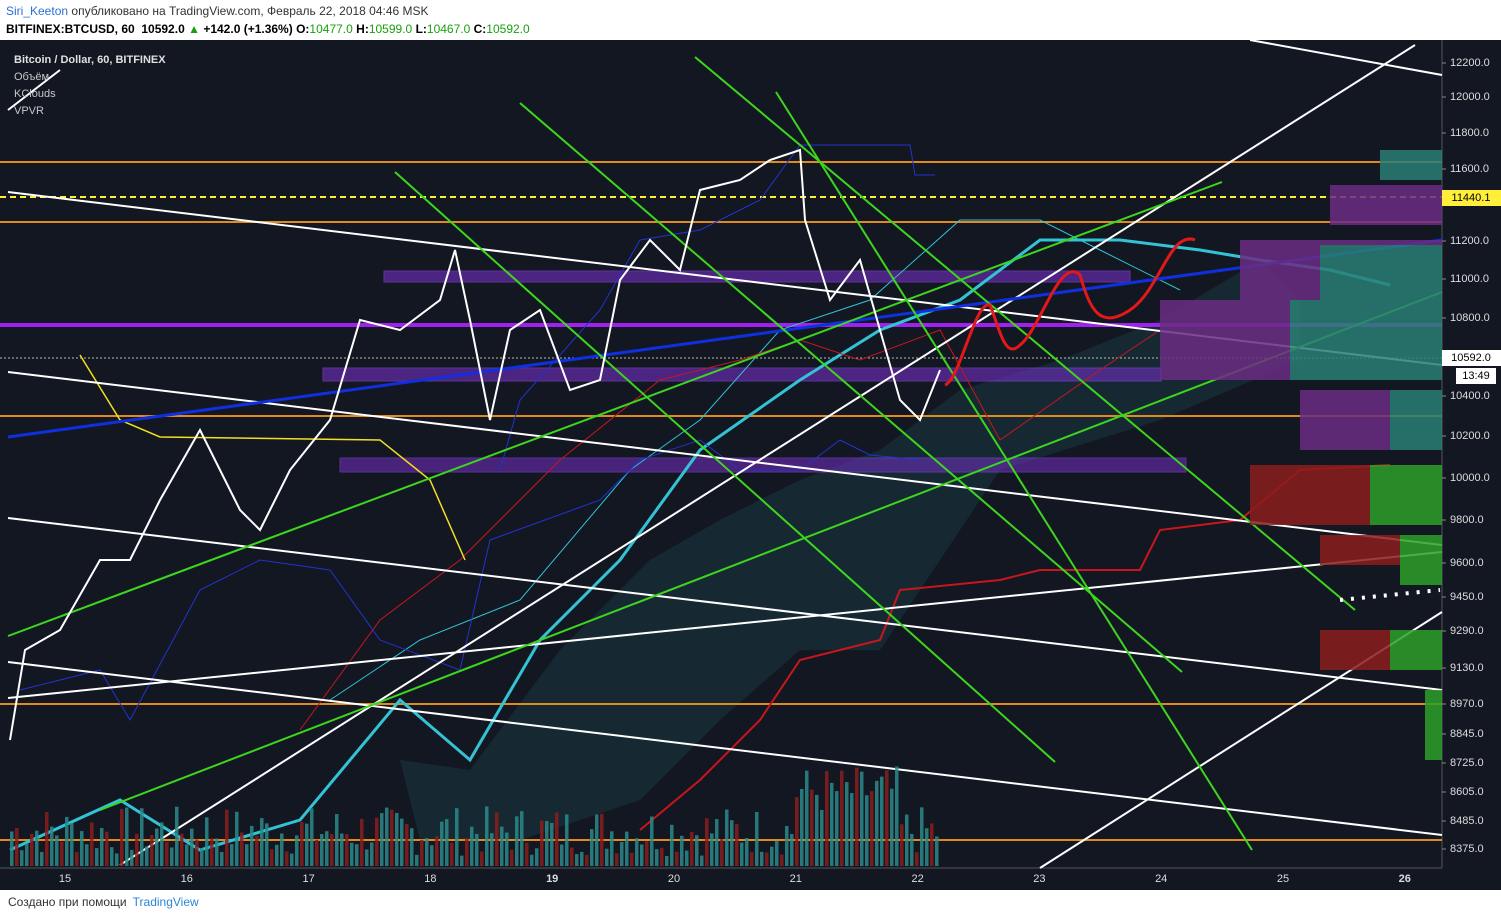 This screenshot has width=1501, height=923. I want to click on price-axis-bg, so click(1471, 465).